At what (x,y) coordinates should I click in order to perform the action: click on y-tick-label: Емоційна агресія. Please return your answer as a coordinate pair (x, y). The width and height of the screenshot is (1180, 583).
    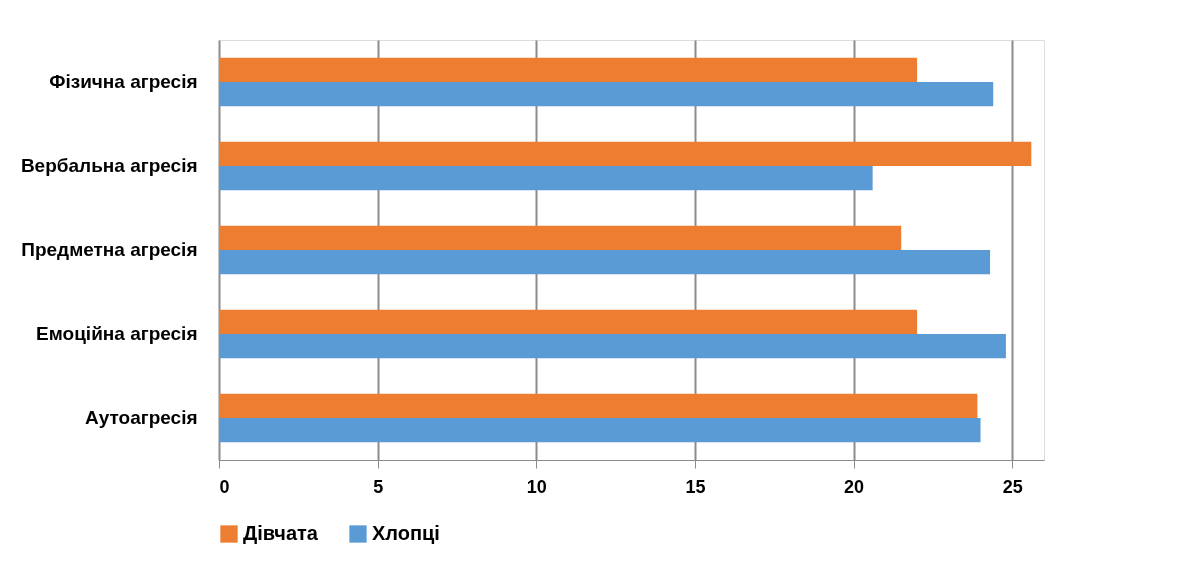
    Looking at the image, I should click on (117, 333).